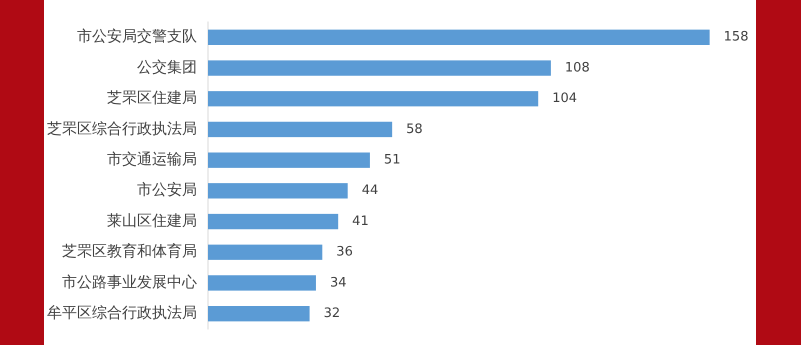 Image resolution: width=801 pixels, height=345 pixels. I want to click on data-label: 58, so click(414, 129).